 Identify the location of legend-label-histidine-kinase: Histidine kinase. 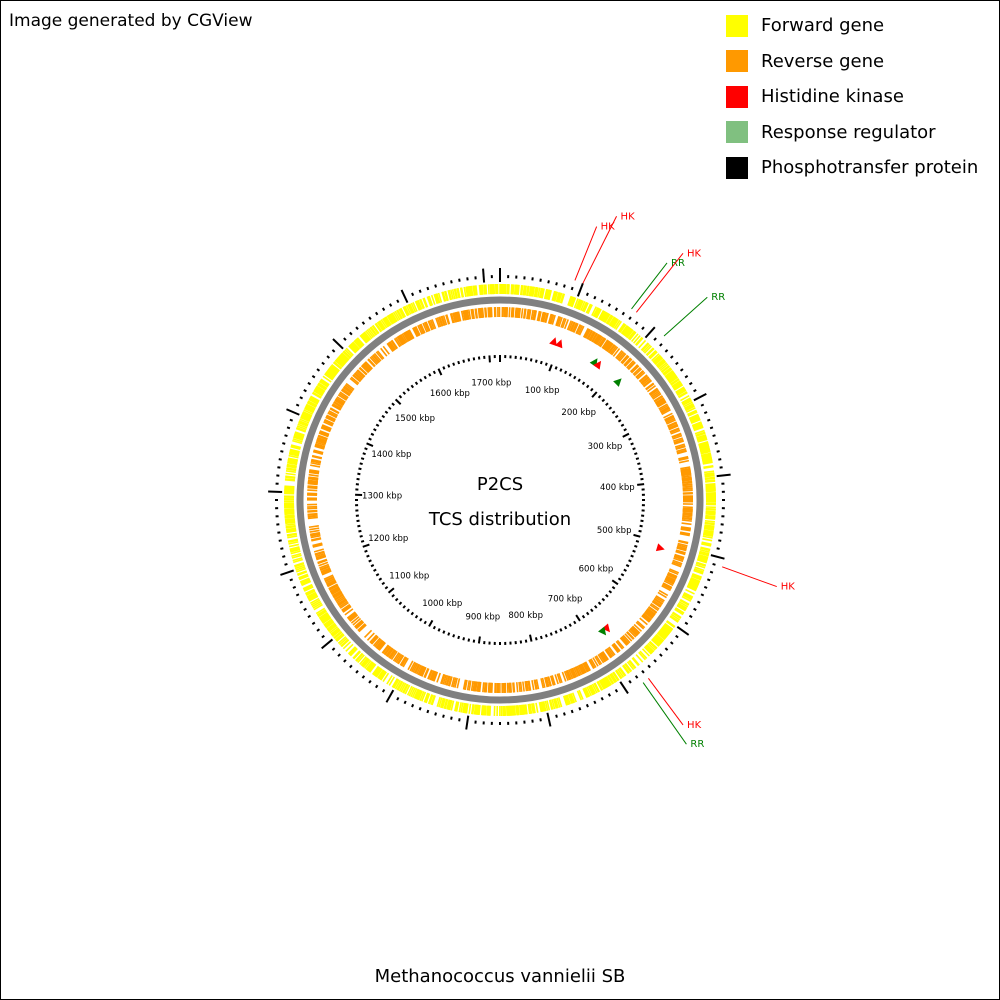
(832, 97).